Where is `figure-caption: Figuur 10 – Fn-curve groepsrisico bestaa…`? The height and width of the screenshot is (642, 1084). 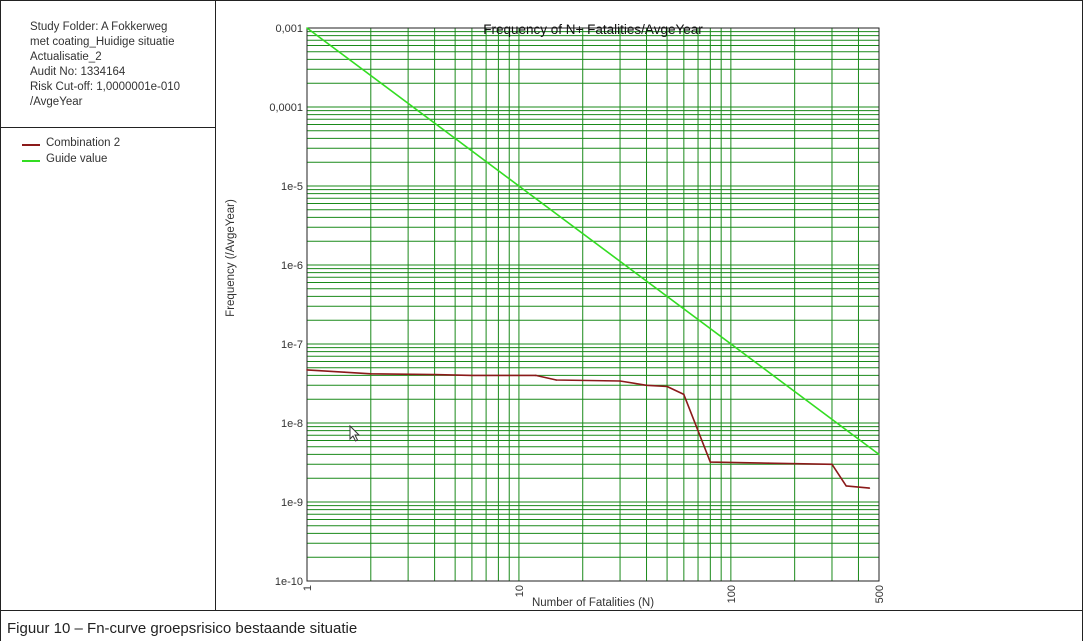
figure-caption: Figuur 10 – Fn-curve groepsrisico bestaa… is located at coordinates (182, 628).